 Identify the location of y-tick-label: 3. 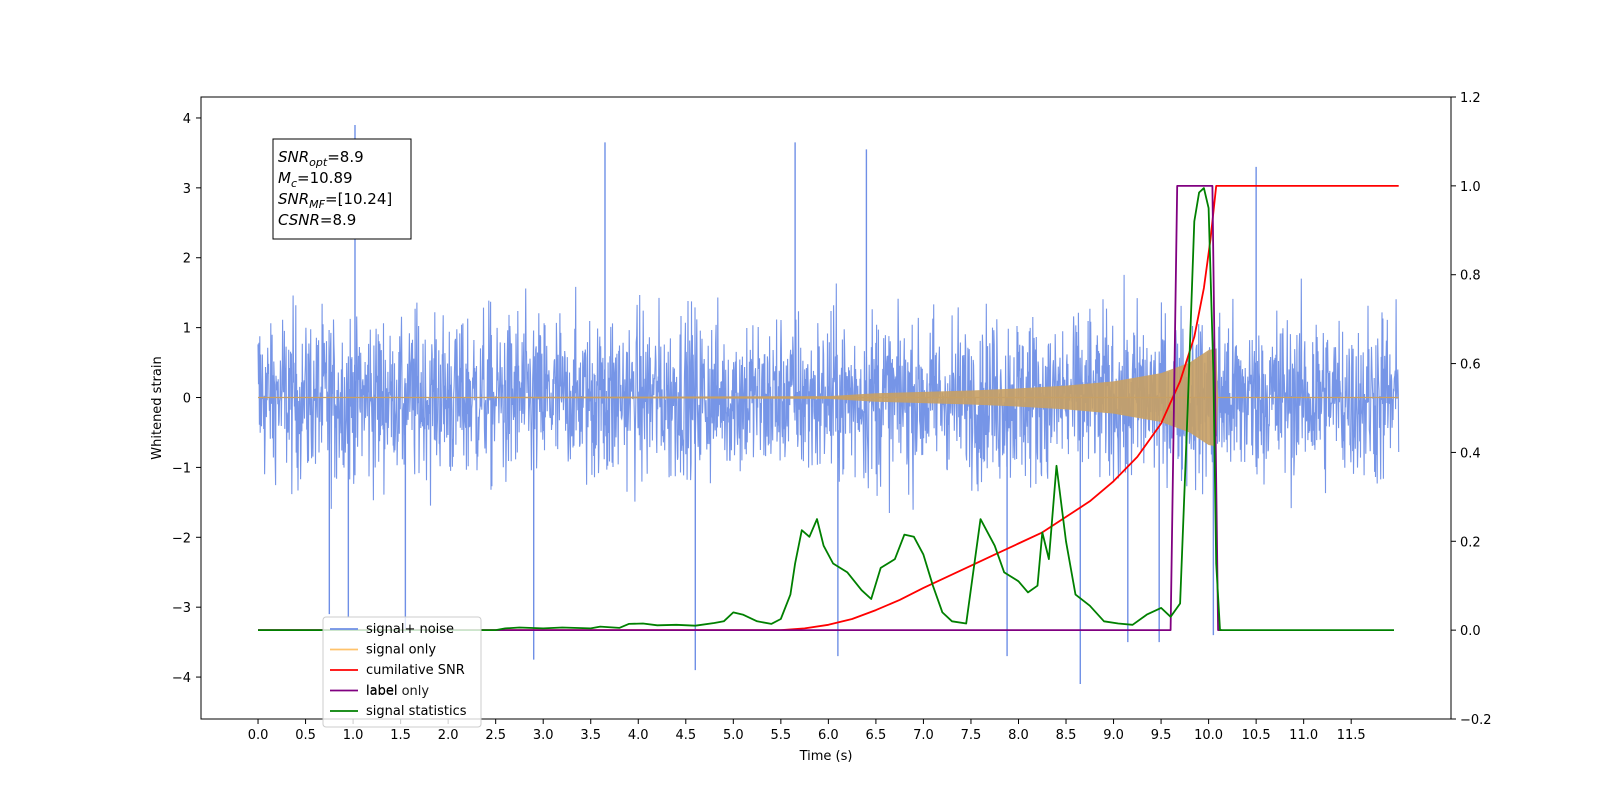
(187, 189).